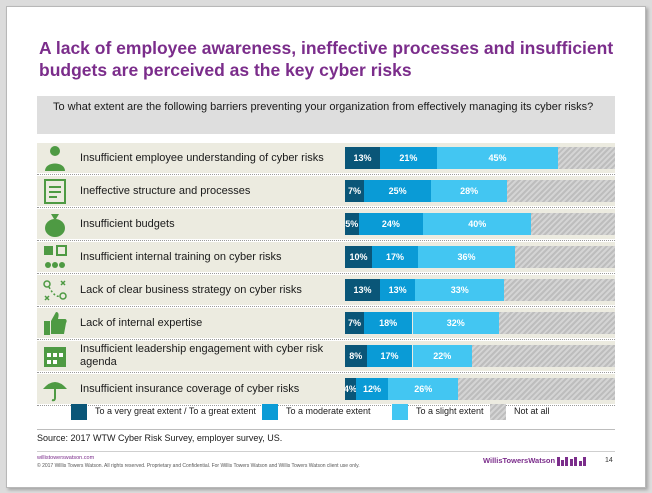 This screenshot has height=493, width=652. What do you see at coordinates (372, 389) in the screenshot?
I see `bar-segment-moderate: 12%` at bounding box center [372, 389].